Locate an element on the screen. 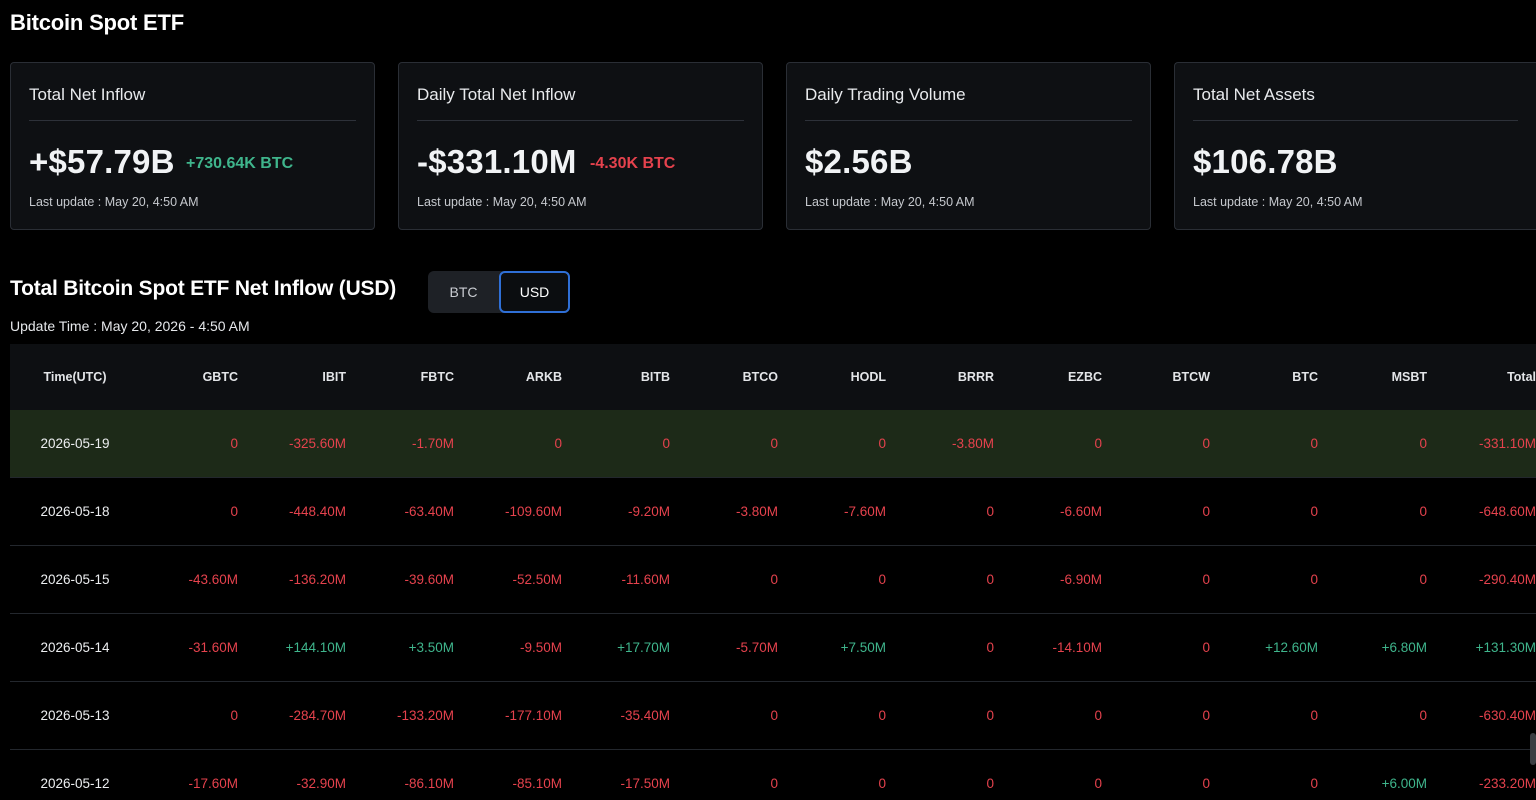 This screenshot has height=800, width=1536. update-time: Update Time : May 20, 2026 - 4:50 AM is located at coordinates (130, 326).